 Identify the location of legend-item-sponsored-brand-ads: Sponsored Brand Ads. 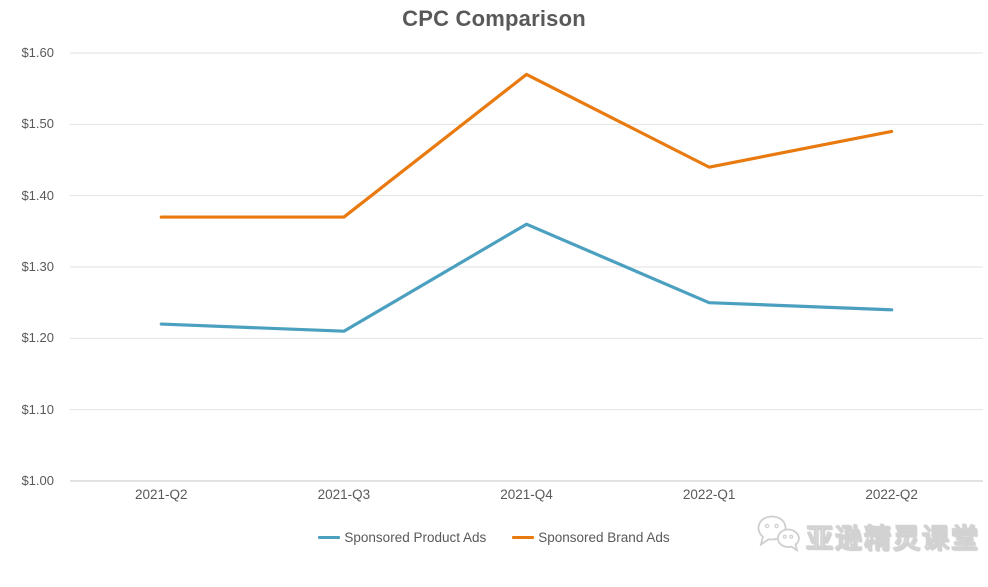
(591, 537).